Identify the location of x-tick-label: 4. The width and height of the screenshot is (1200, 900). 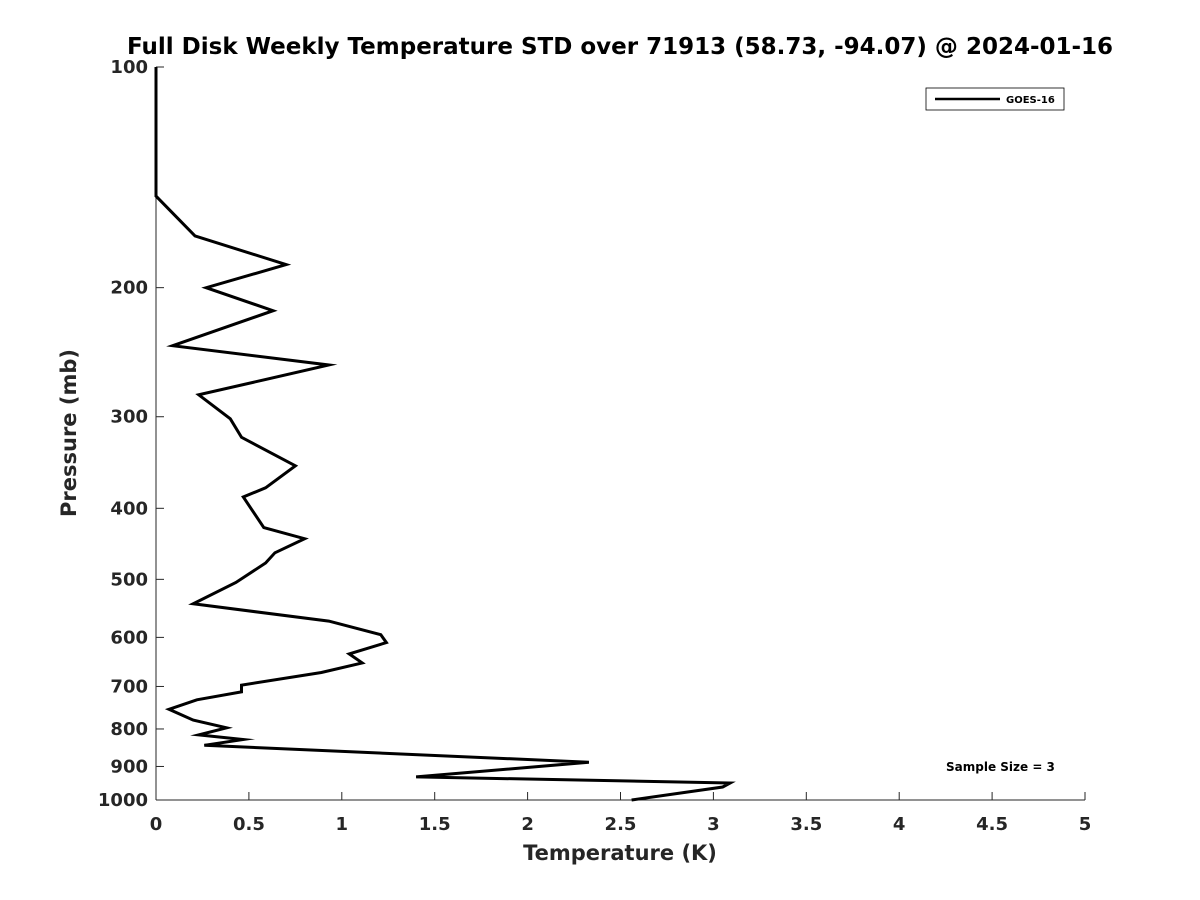
(899, 824).